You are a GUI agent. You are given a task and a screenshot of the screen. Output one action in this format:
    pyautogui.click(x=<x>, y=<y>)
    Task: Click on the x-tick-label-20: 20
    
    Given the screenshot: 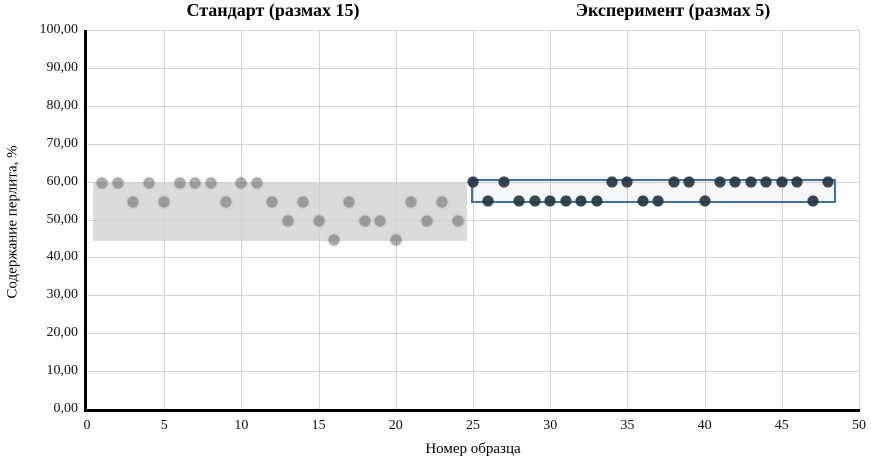 What is the action you would take?
    pyautogui.click(x=395, y=425)
    